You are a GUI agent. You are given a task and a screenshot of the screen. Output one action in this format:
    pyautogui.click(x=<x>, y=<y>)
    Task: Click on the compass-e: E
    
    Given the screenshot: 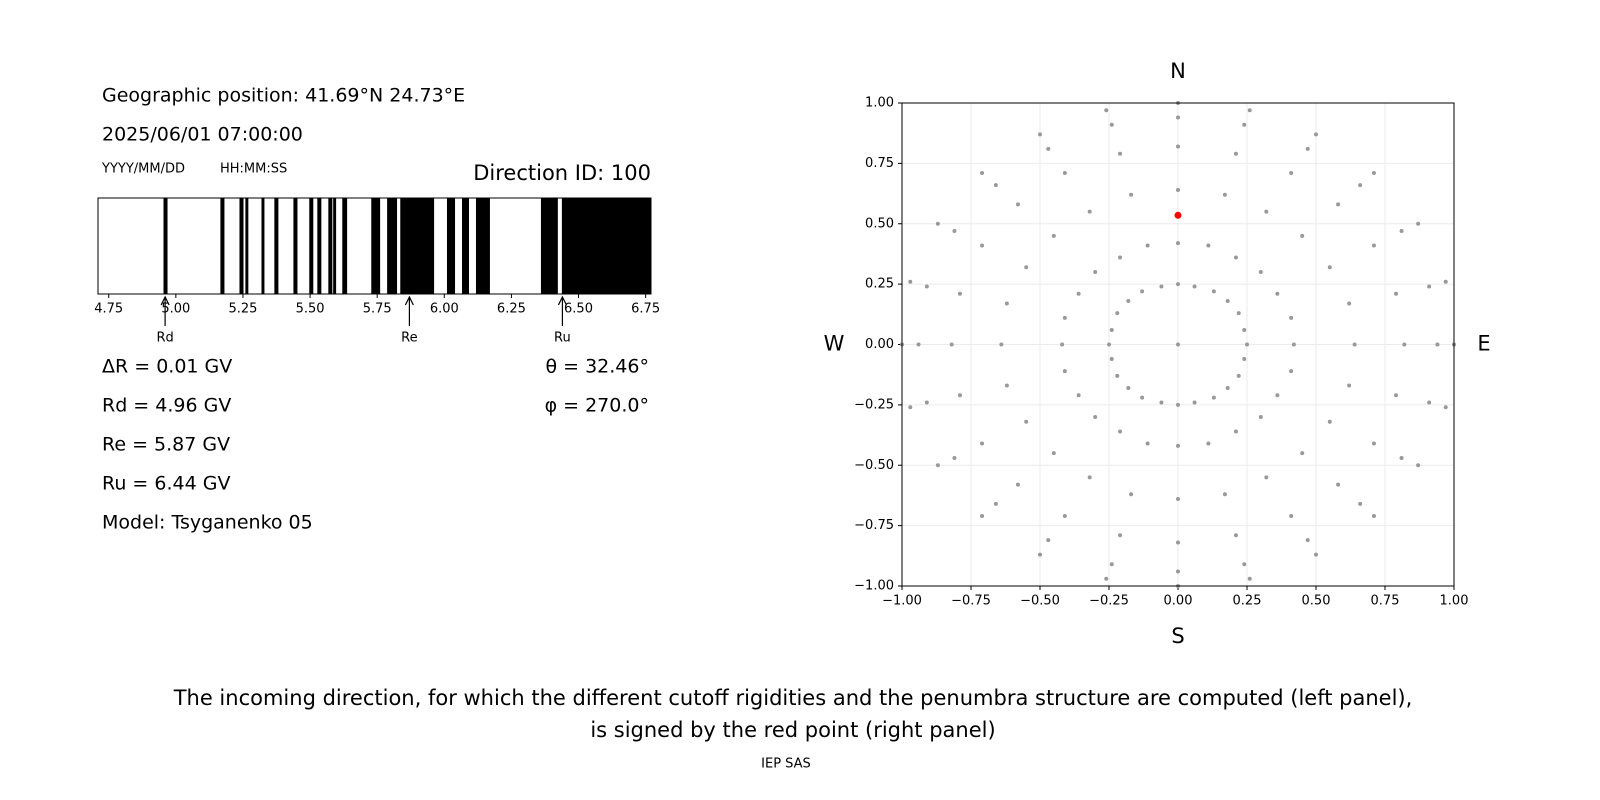 What is the action you would take?
    pyautogui.click(x=1483, y=344)
    